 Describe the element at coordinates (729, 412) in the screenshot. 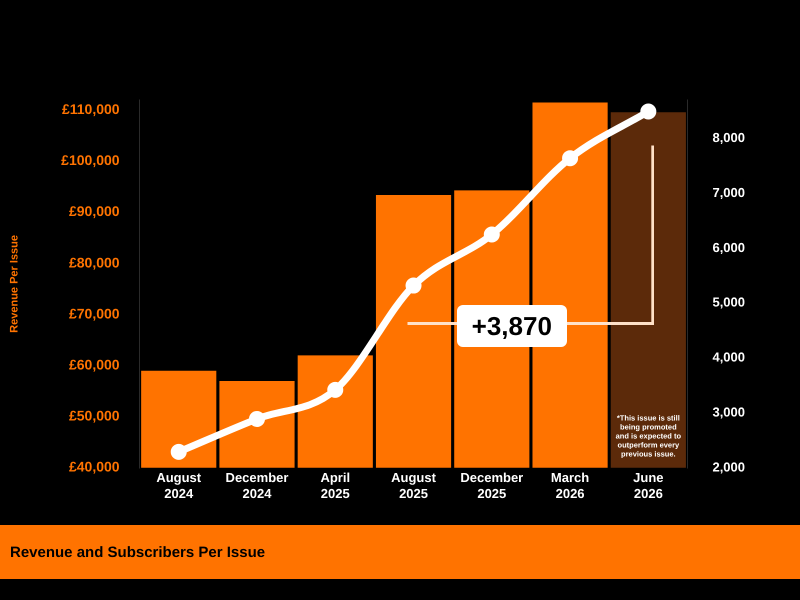

I see `y2-tick-label: 3,000` at that location.